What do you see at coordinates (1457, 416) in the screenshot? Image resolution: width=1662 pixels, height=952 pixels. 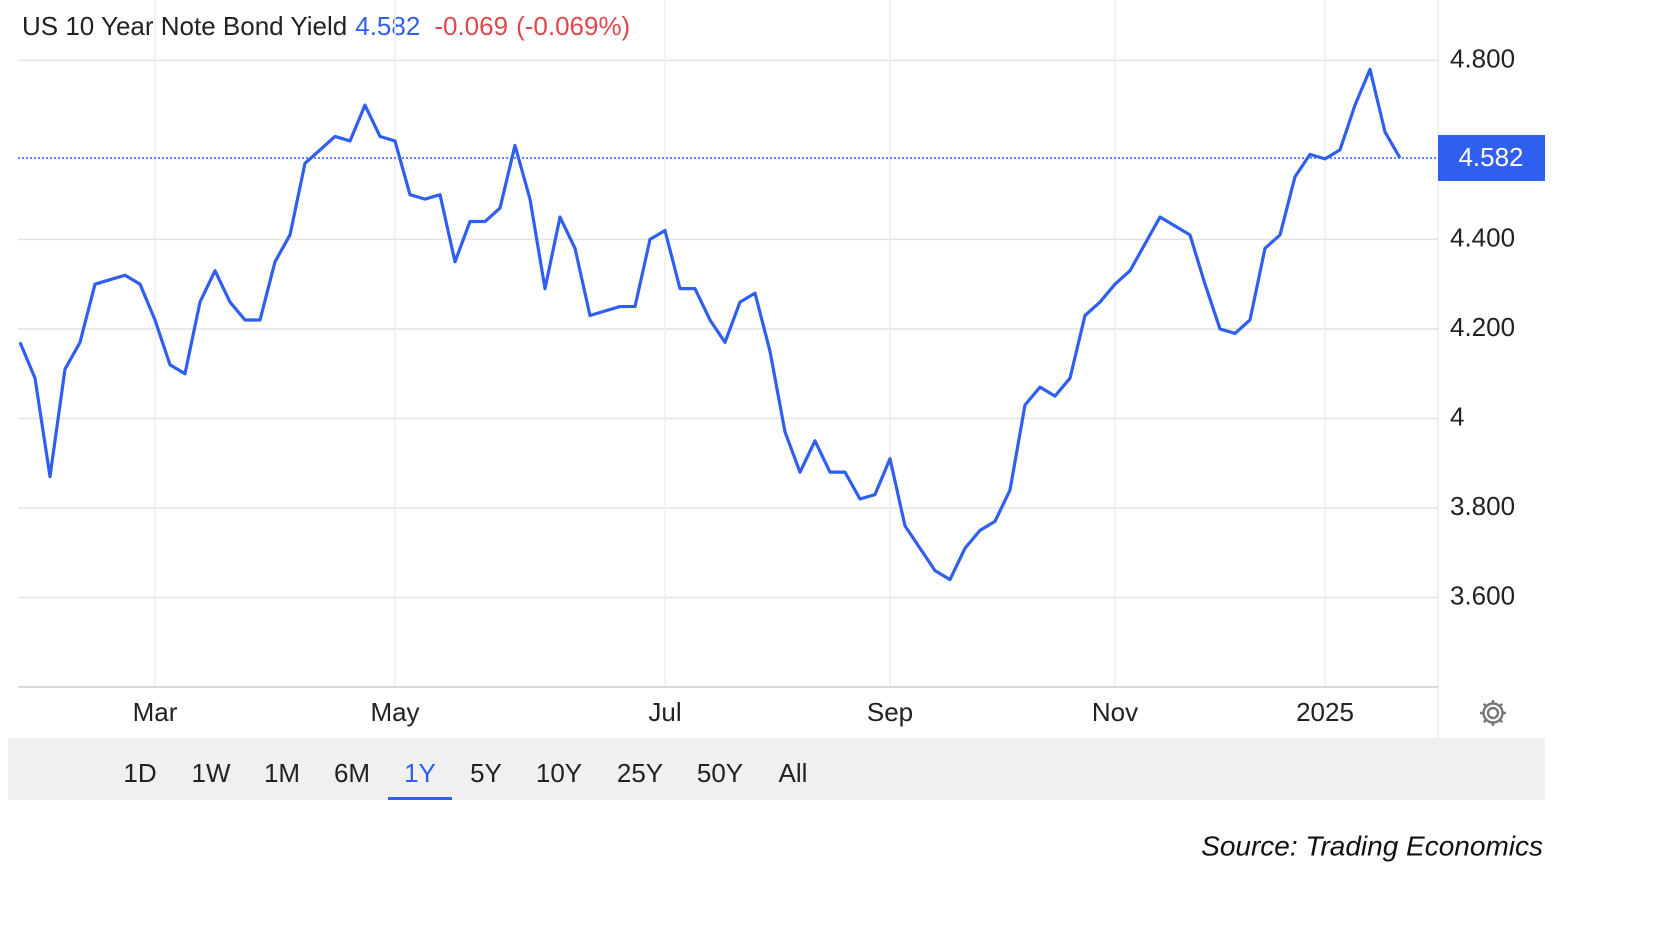 I see `y-tick-label: 4` at bounding box center [1457, 416].